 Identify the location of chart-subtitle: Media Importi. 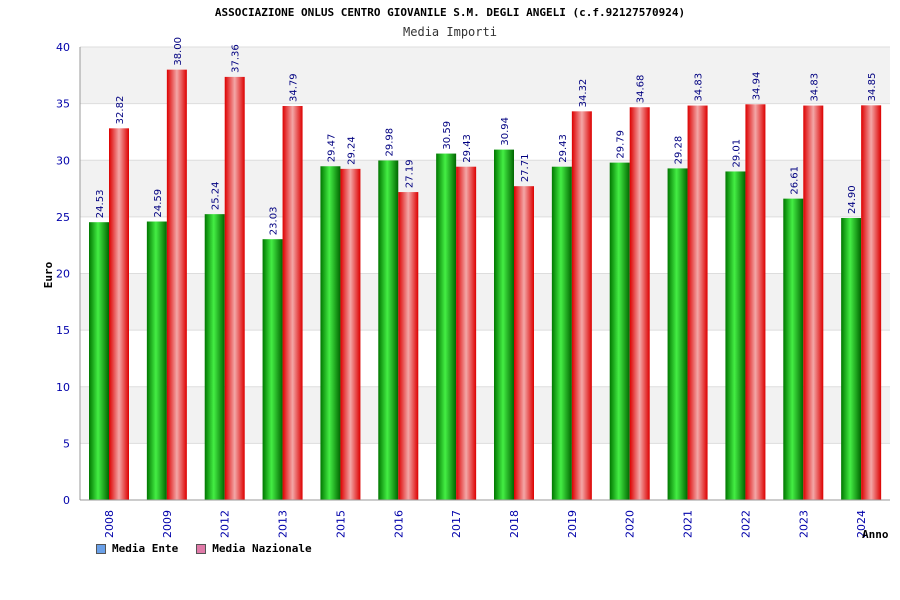
(450, 32).